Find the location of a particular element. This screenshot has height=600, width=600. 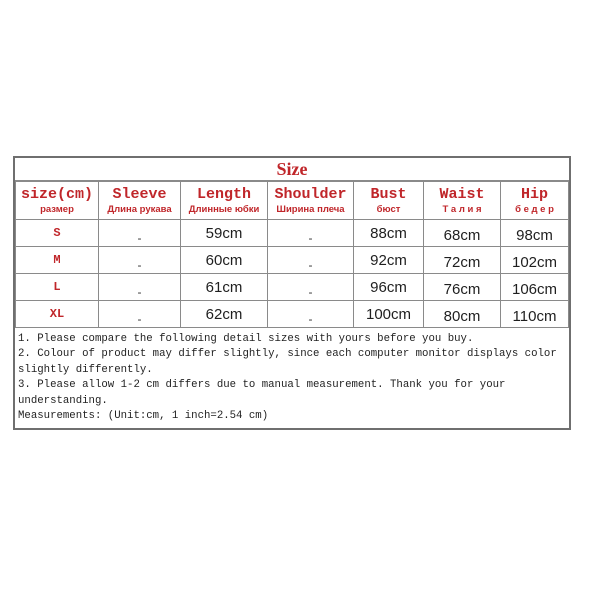

col-header-shoulder-ru: Ширина плеча is located at coordinates (310, 209).